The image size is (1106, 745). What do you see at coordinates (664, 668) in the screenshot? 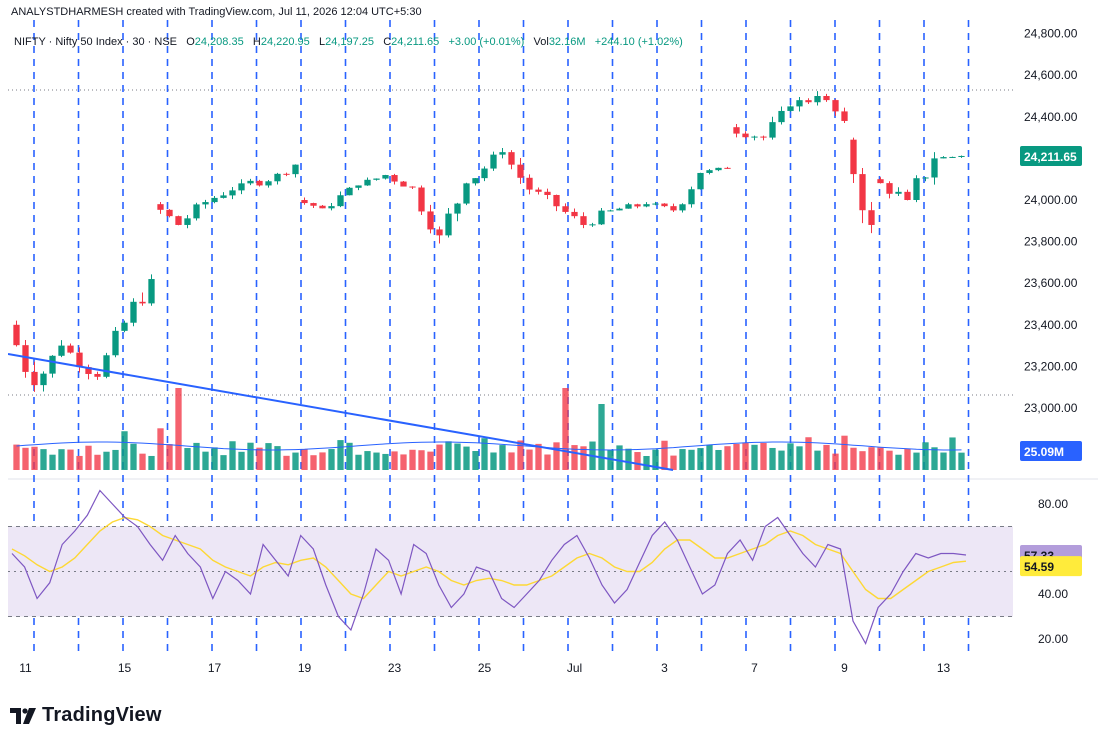
I see `time-tick-label-7: 3` at bounding box center [664, 668].